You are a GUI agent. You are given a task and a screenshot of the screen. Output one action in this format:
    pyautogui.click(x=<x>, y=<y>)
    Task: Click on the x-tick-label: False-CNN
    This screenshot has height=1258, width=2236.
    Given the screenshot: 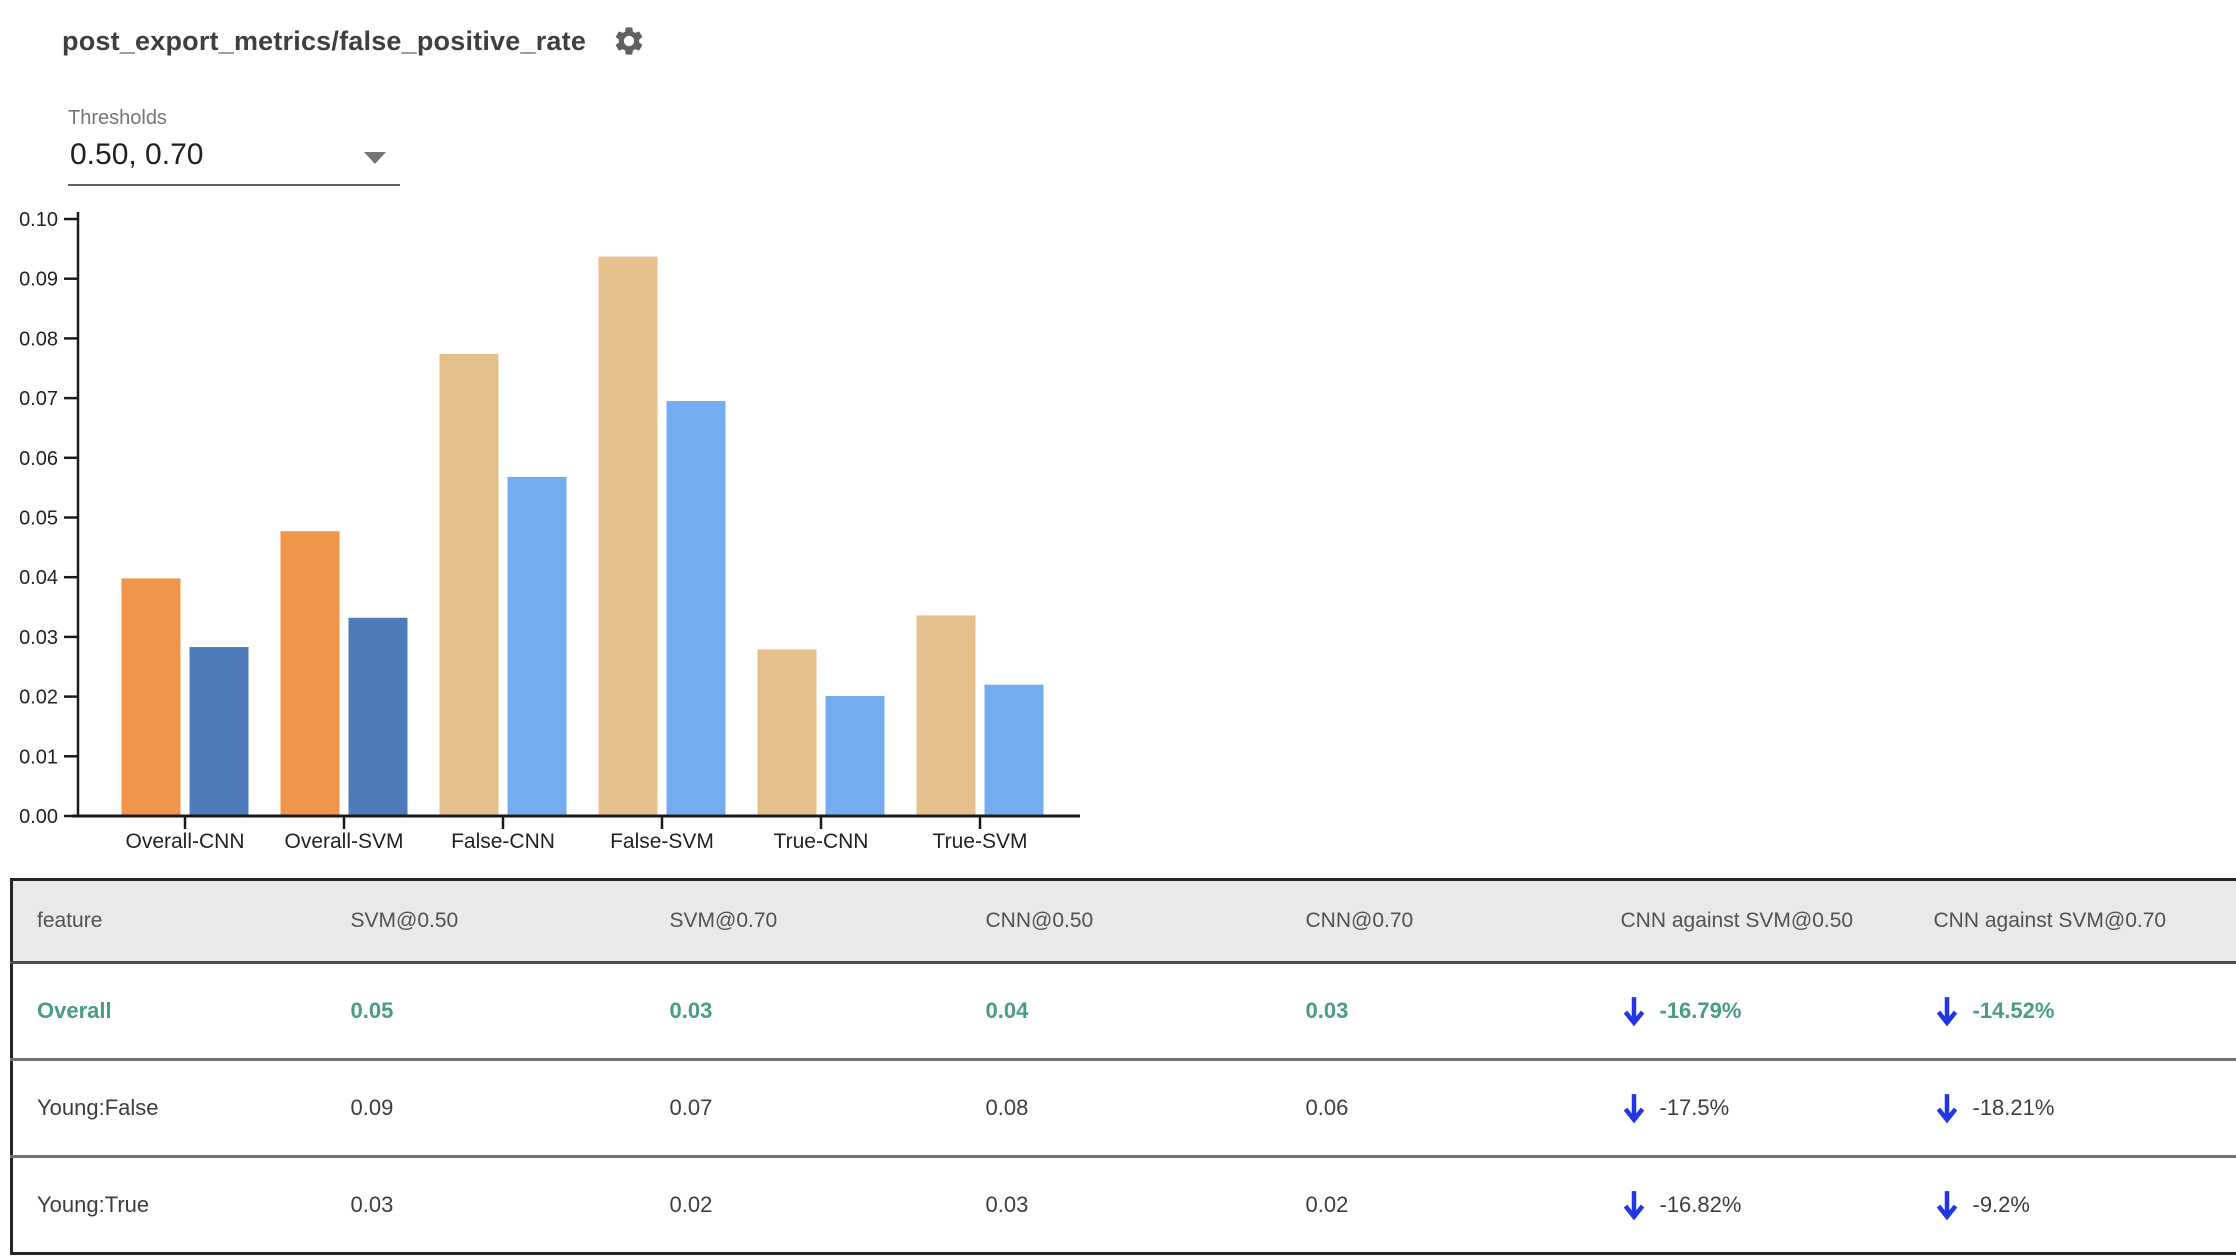 What is the action you would take?
    pyautogui.click(x=503, y=841)
    